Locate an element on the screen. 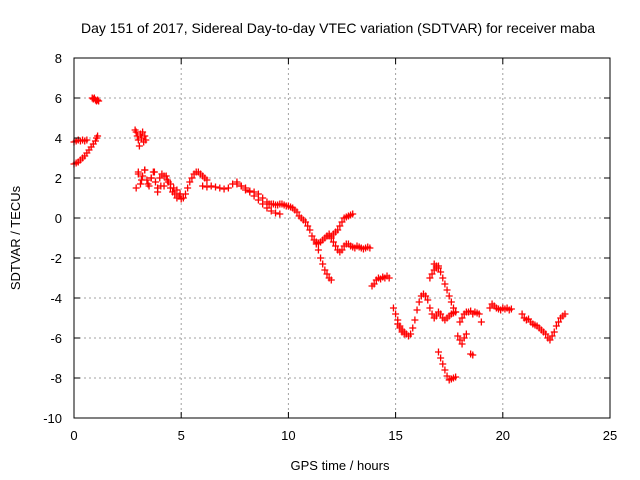 The image size is (640, 480). y-tick-label: -6 is located at coordinates (56, 338).